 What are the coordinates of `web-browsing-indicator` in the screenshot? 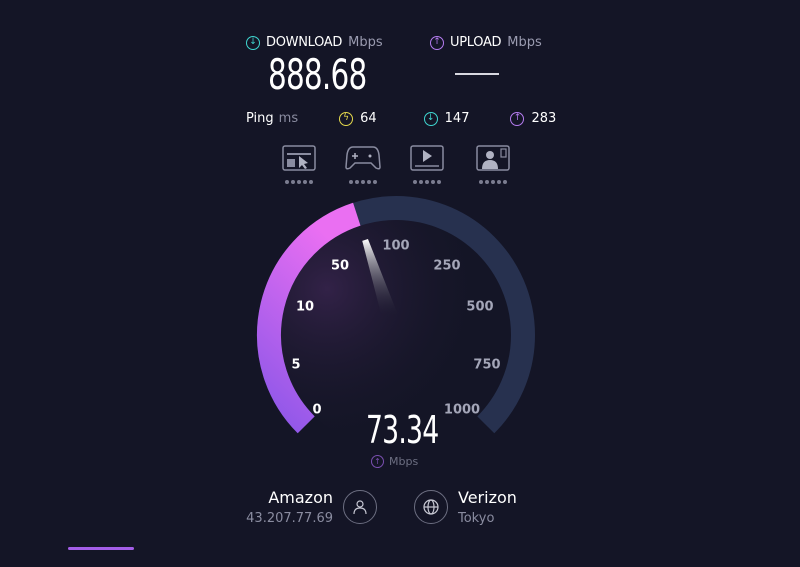 It's located at (299, 164).